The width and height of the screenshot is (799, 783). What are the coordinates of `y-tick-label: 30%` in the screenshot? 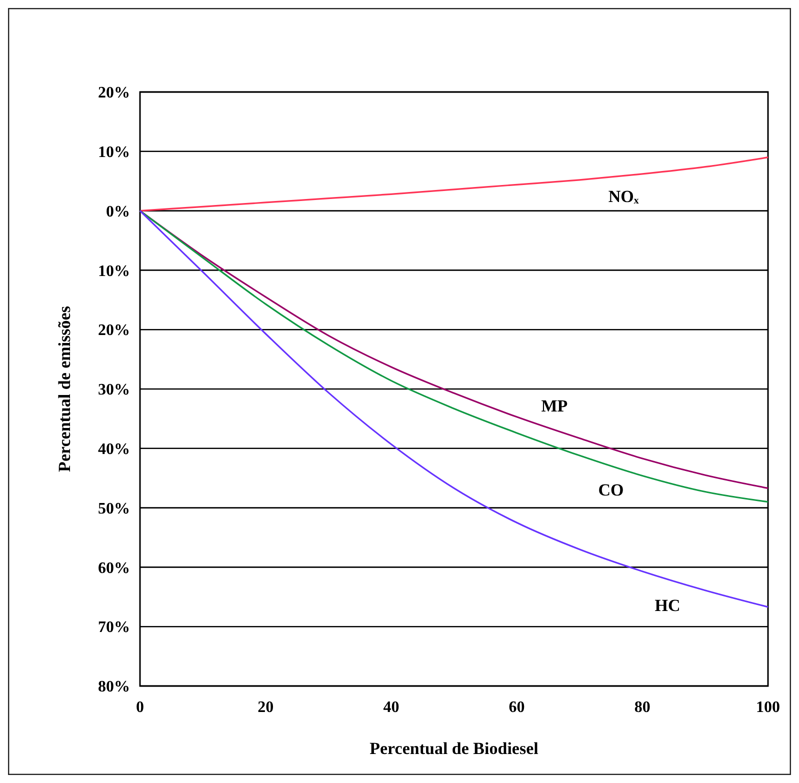 It's located at (114, 390).